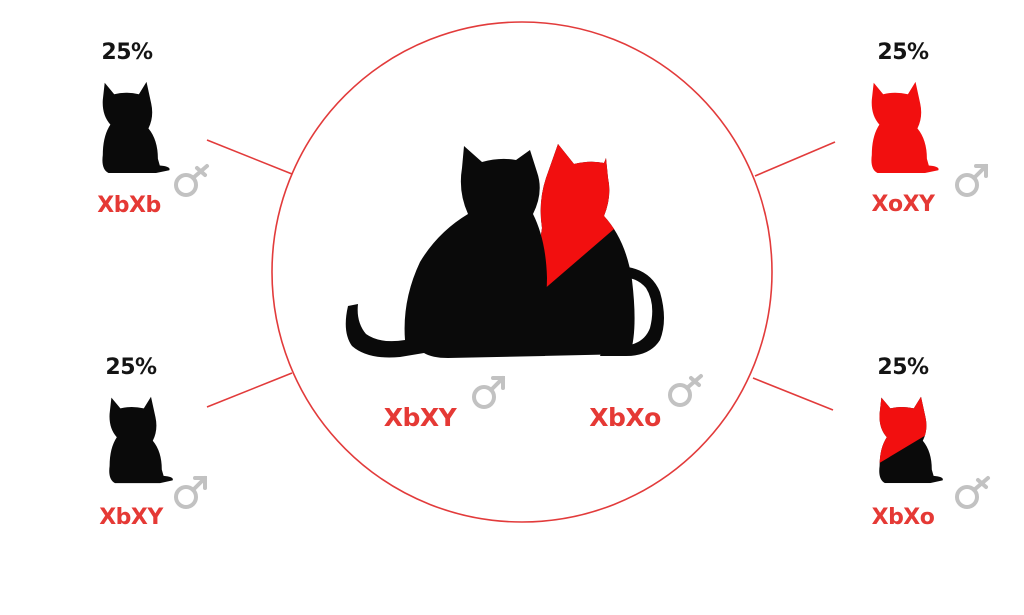  What do you see at coordinates (446, 252) in the screenshot?
I see `male-parent-cat-icon` at bounding box center [446, 252].